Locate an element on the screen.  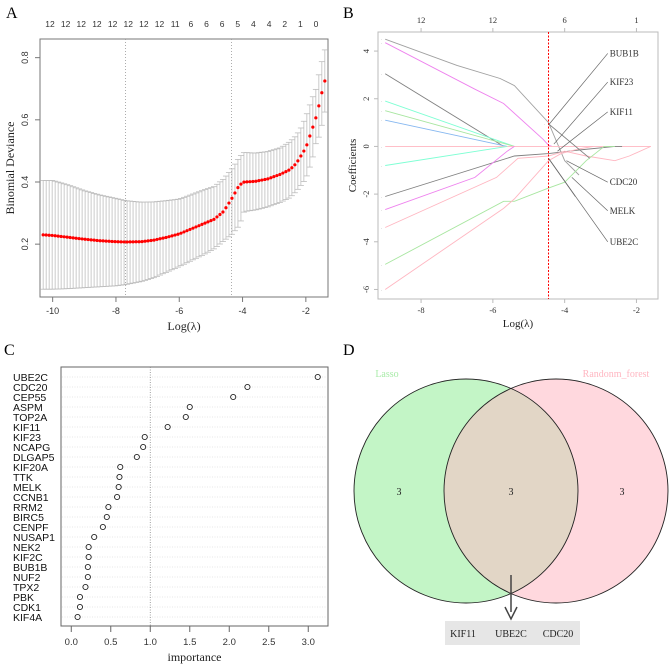
top-label: 5 is located at coordinates (237, 24).